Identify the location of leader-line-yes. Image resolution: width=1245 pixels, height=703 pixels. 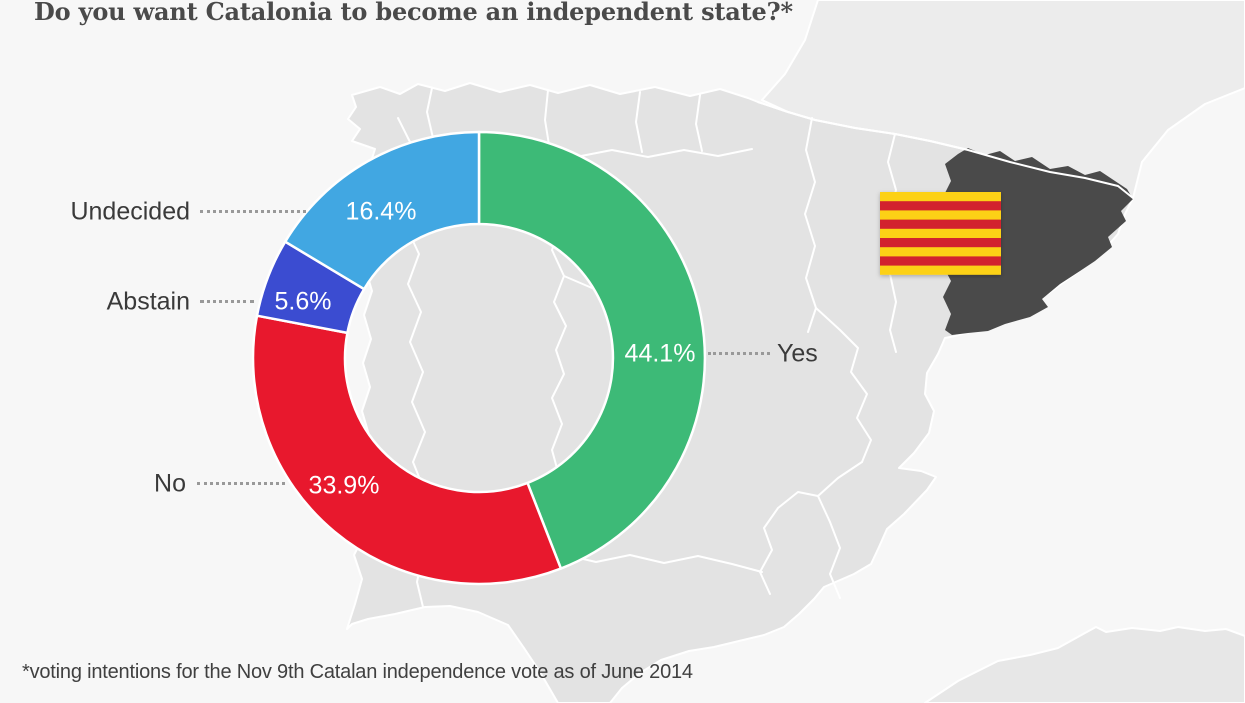
(739, 353).